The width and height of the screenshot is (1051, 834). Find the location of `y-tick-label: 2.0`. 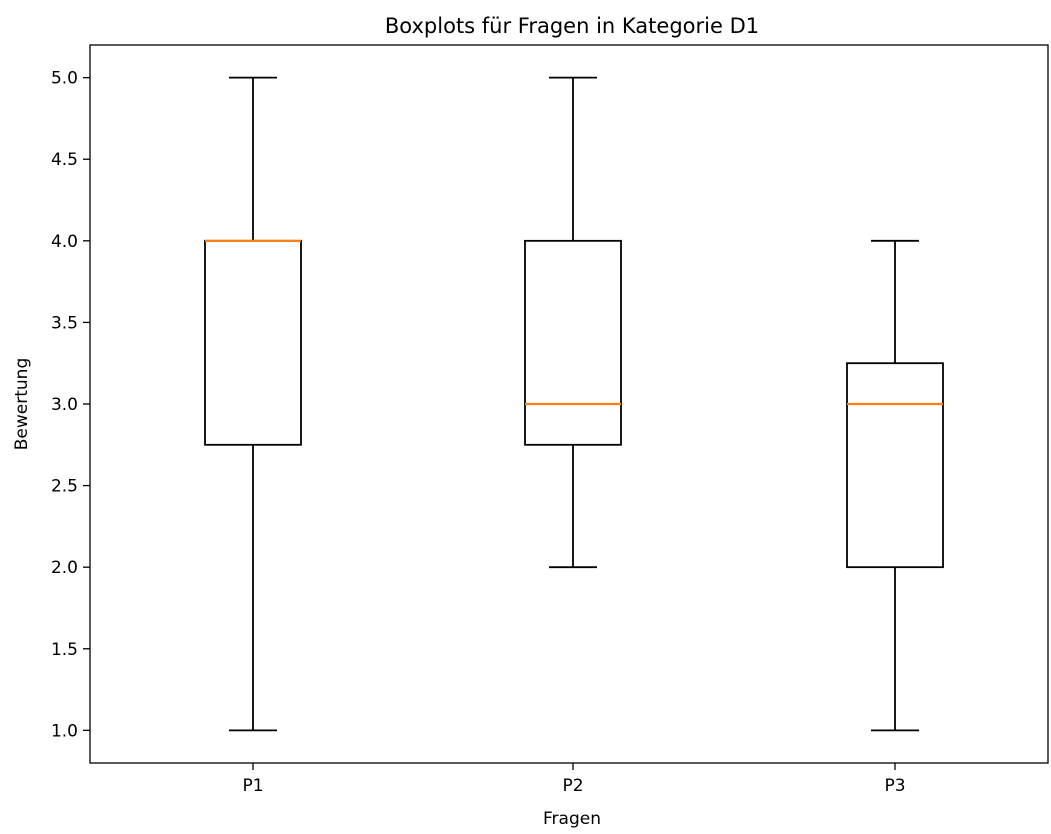

y-tick-label: 2.0 is located at coordinates (64, 568).